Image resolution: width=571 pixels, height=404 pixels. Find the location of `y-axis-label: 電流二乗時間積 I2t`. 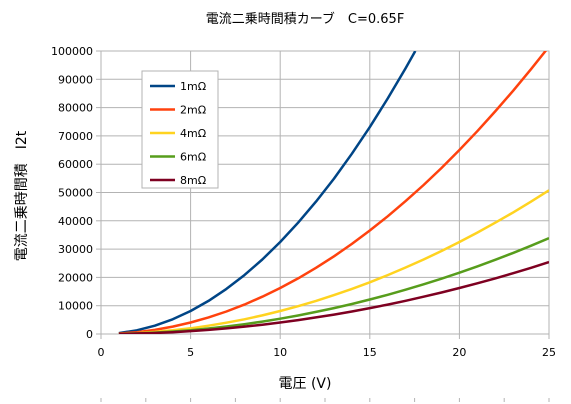

y-axis-label: 電流二乗時間積 I2t is located at coordinates (22, 195).